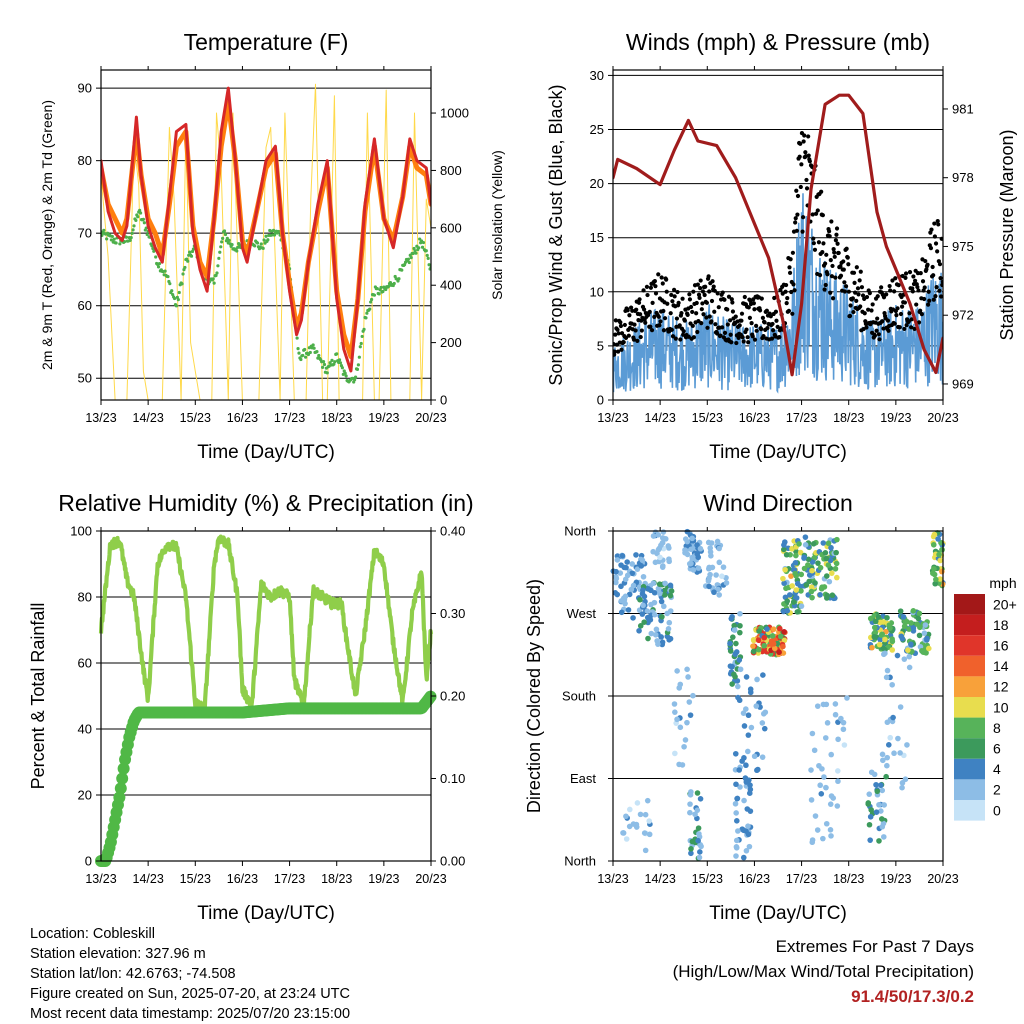 The image size is (1024, 1024). I want to click on legend-swatch, so click(969, 789).